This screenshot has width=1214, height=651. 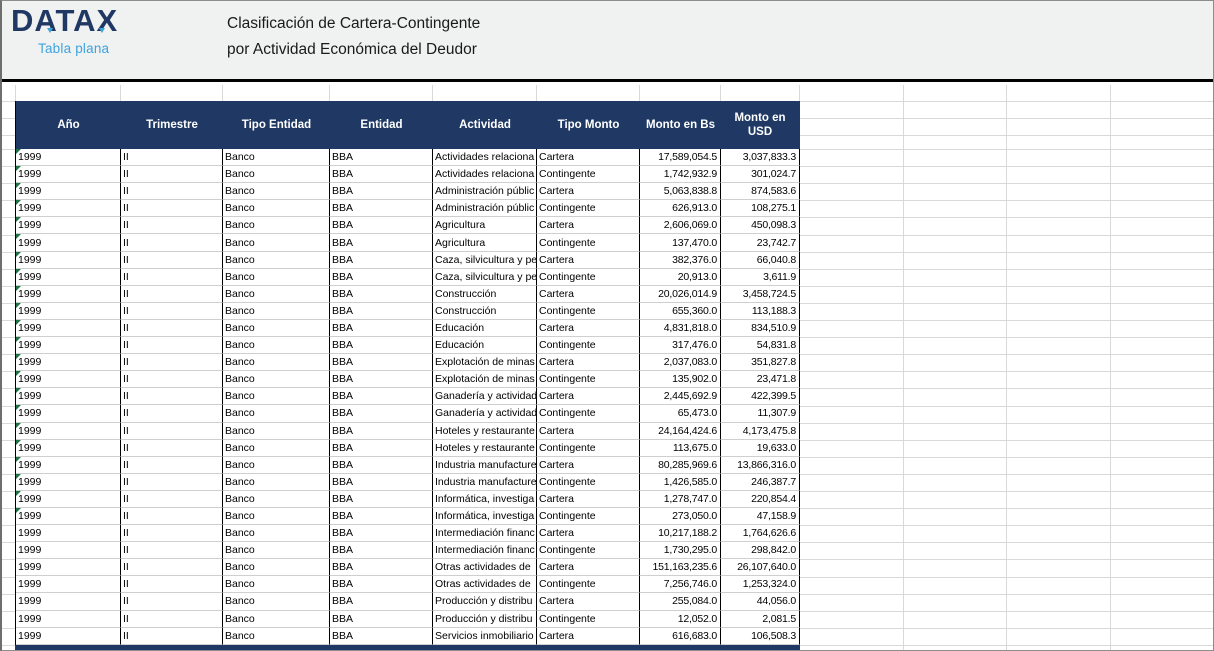 I want to click on cell-actividad: Administración públic, so click(x=485, y=192).